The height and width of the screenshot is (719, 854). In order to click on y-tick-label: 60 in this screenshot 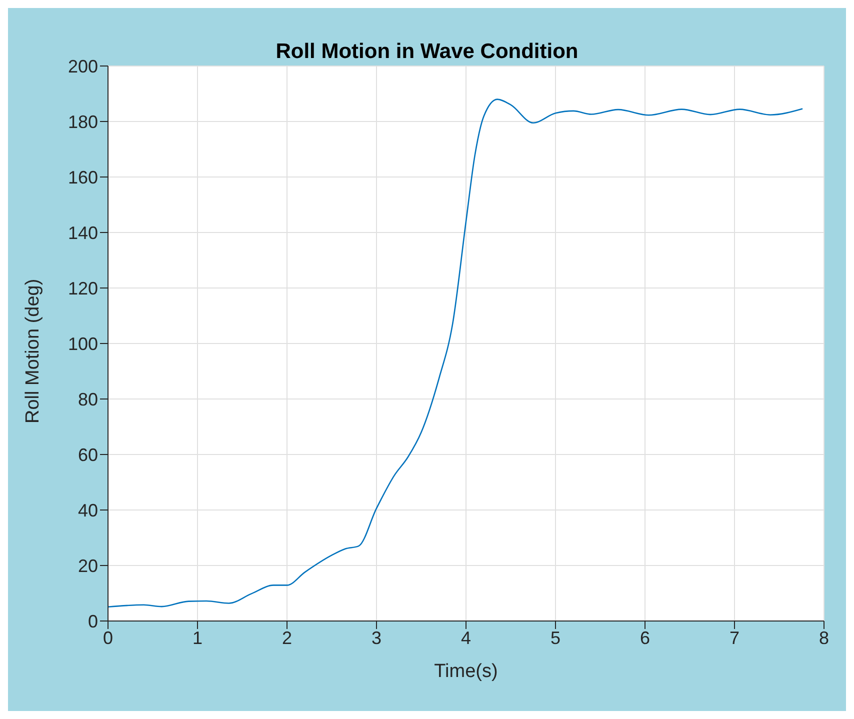, I will do `click(88, 454)`.